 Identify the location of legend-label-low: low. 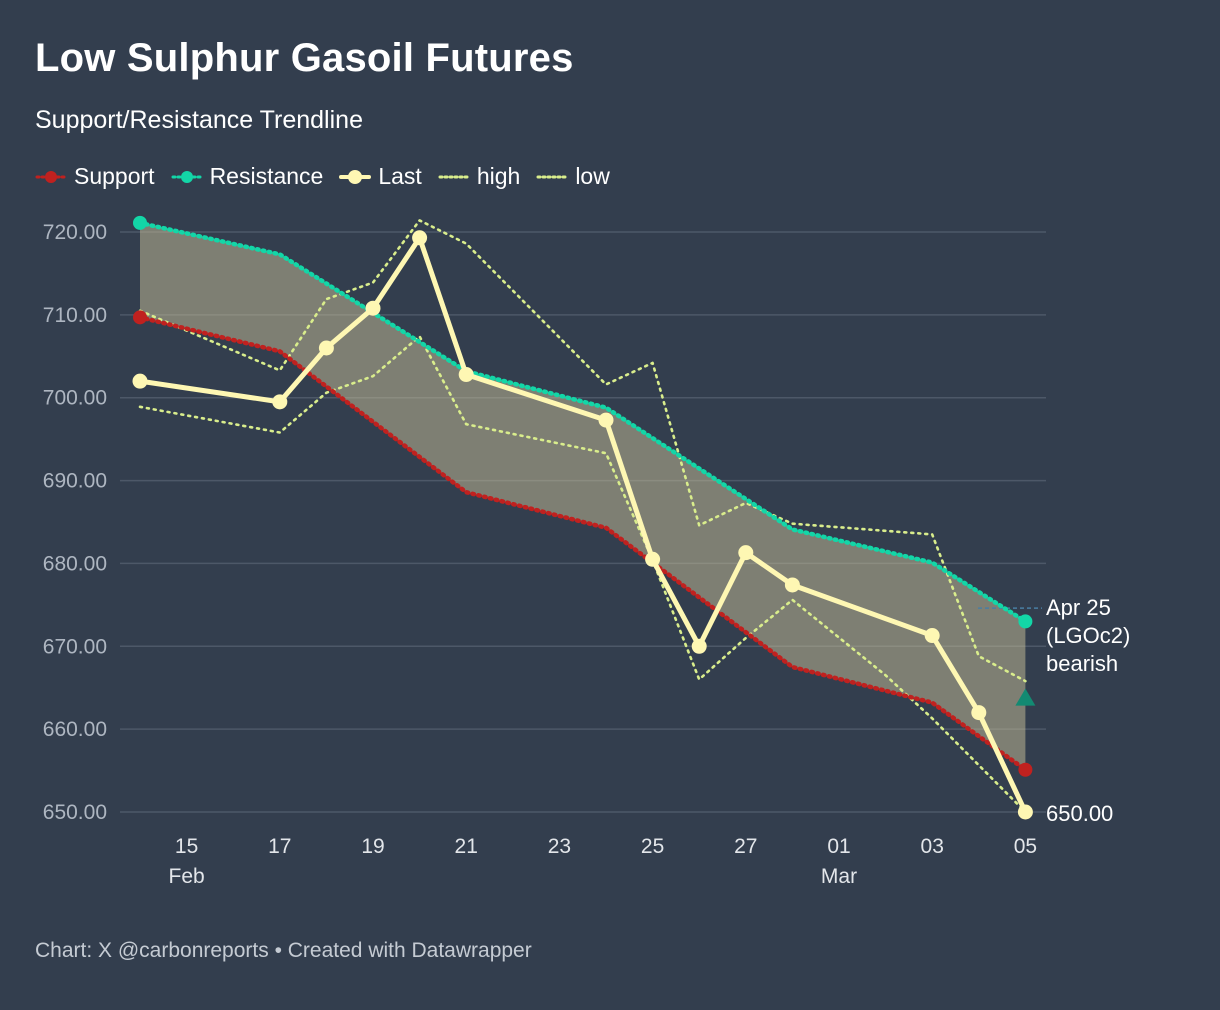
(592, 176).